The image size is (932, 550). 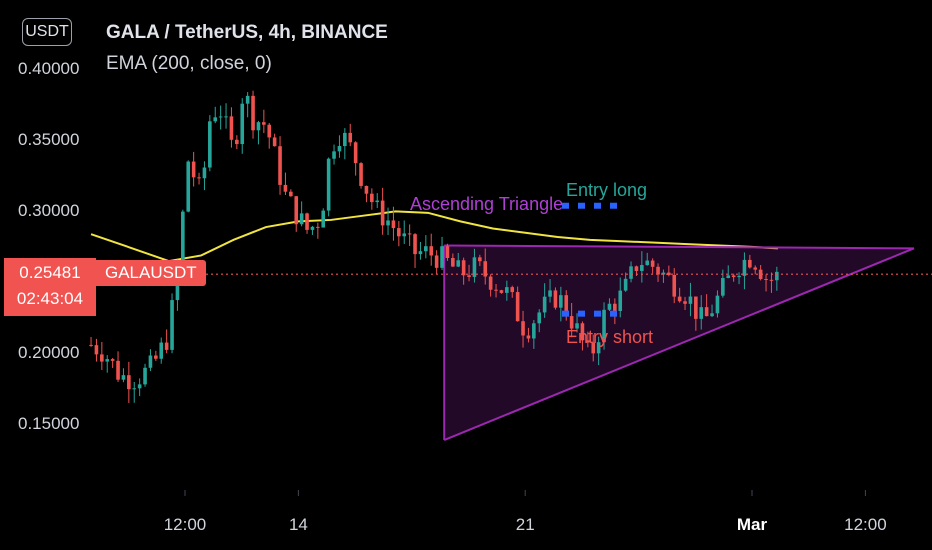 What do you see at coordinates (298, 524) in the screenshot?
I see `x-tick-label: 14` at bounding box center [298, 524].